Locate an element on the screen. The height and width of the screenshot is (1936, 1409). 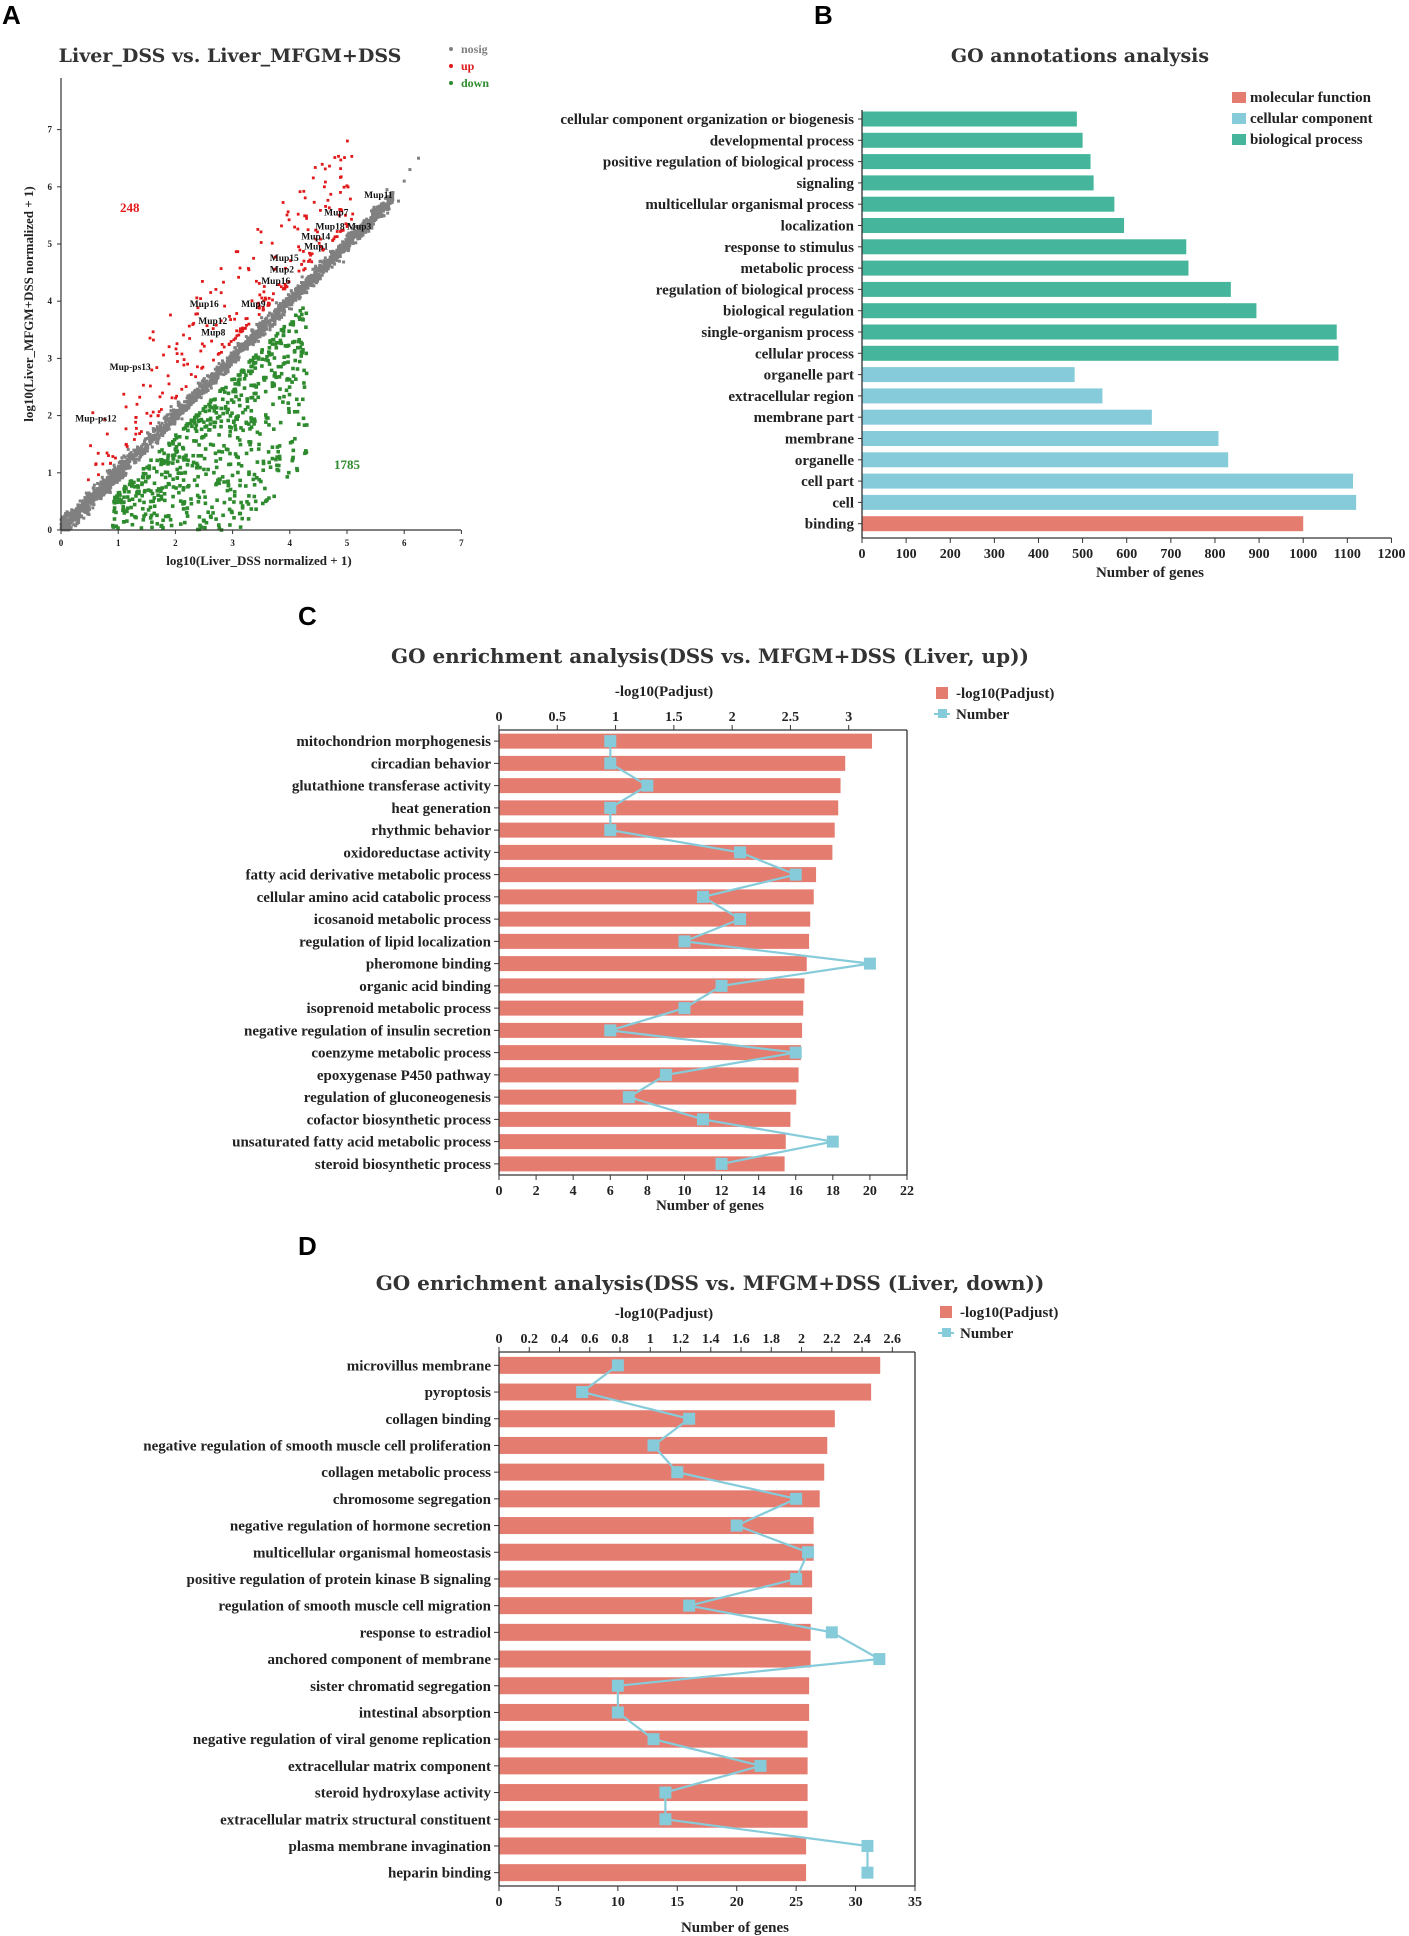
legend-label: molecular function is located at coordinates (1311, 98).